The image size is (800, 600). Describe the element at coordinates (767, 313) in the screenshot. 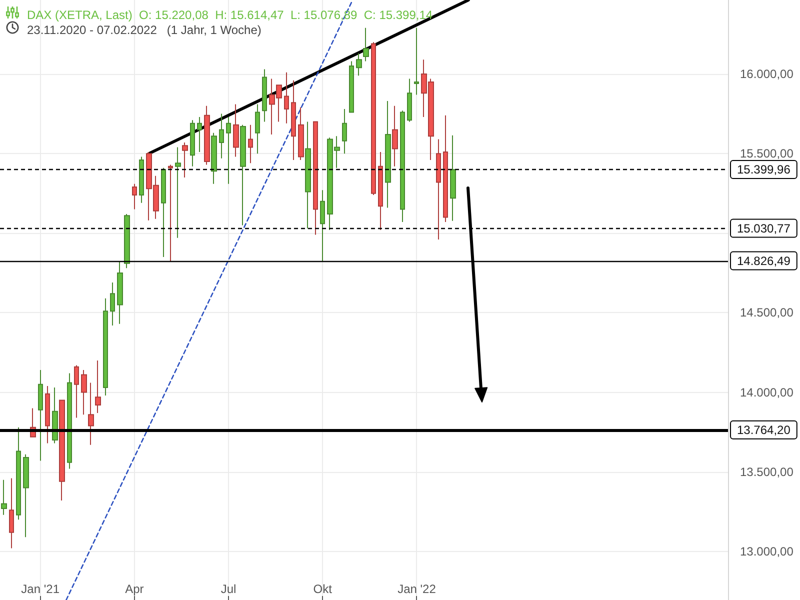

I see `y-tick-label: 14.500,00` at that location.